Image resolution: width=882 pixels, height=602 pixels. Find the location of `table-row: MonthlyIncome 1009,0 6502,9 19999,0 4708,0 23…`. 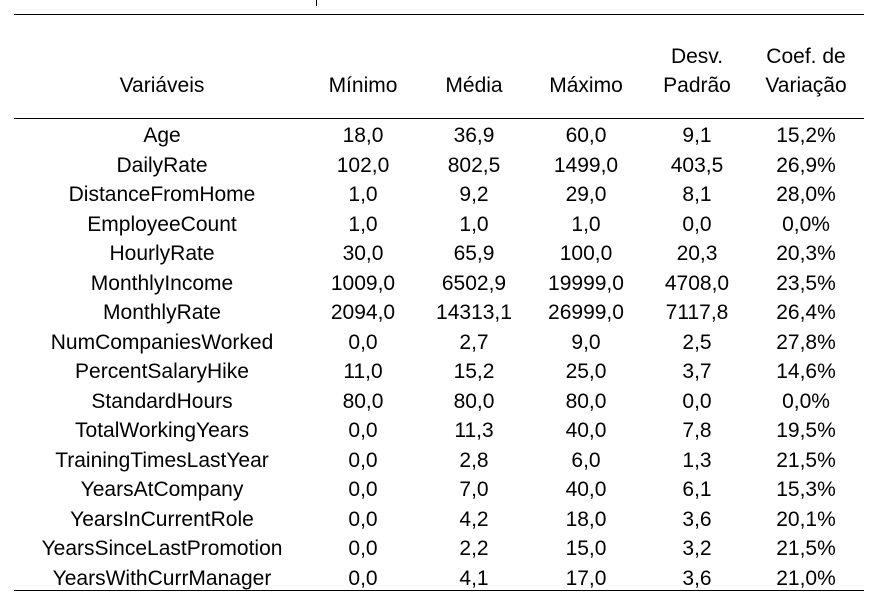

table-row: MonthlyIncome 1009,0 6502,9 19999,0 4708,0 23… is located at coordinates (439, 284).